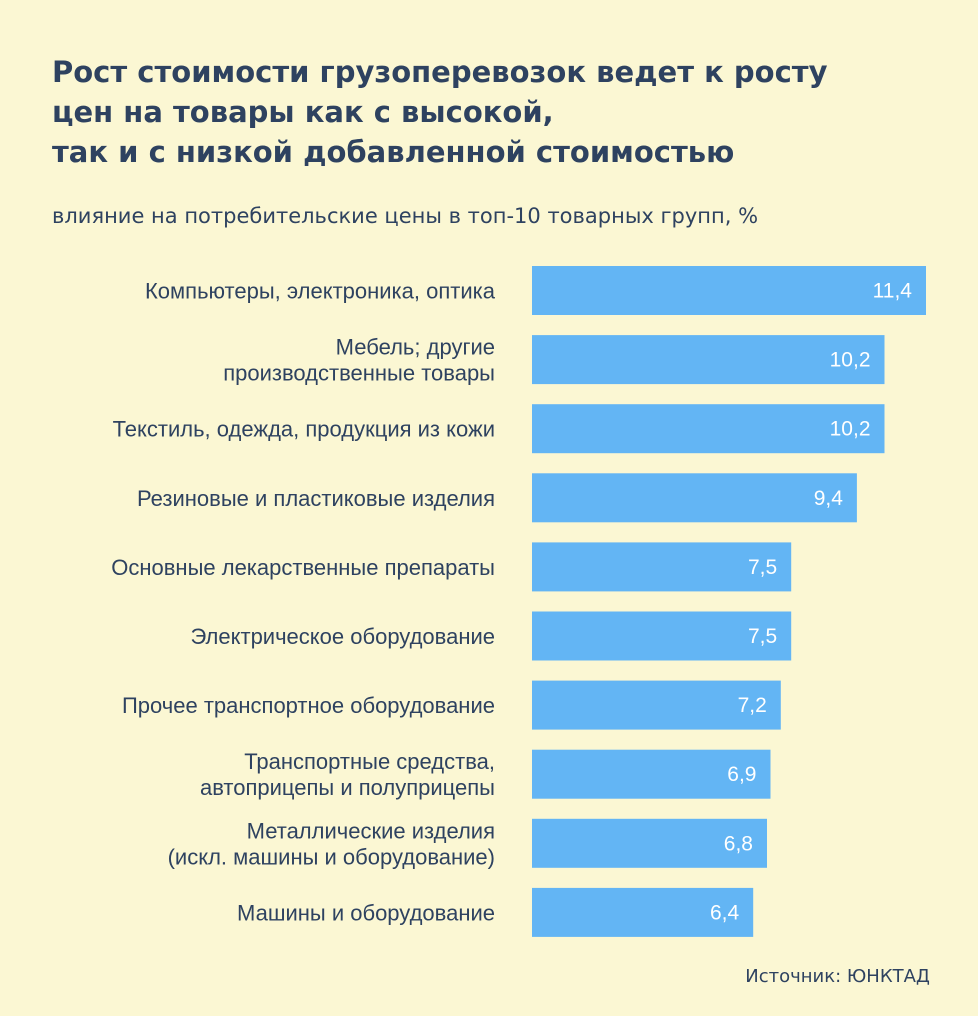 This screenshot has height=1016, width=978. I want to click on bar-value-label-9: 6,8, so click(738, 843).